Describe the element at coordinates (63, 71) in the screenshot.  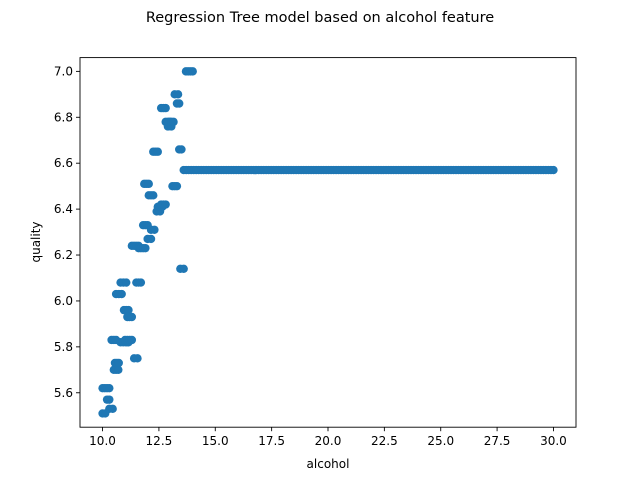
I see `y-tick-label: 7.0` at that location.